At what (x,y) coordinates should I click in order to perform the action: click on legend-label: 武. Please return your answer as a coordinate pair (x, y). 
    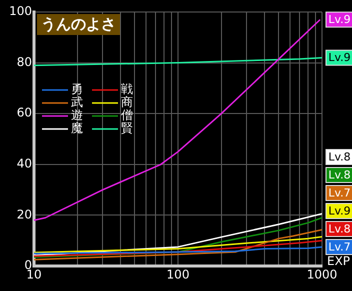
    Looking at the image, I should click on (77, 102).